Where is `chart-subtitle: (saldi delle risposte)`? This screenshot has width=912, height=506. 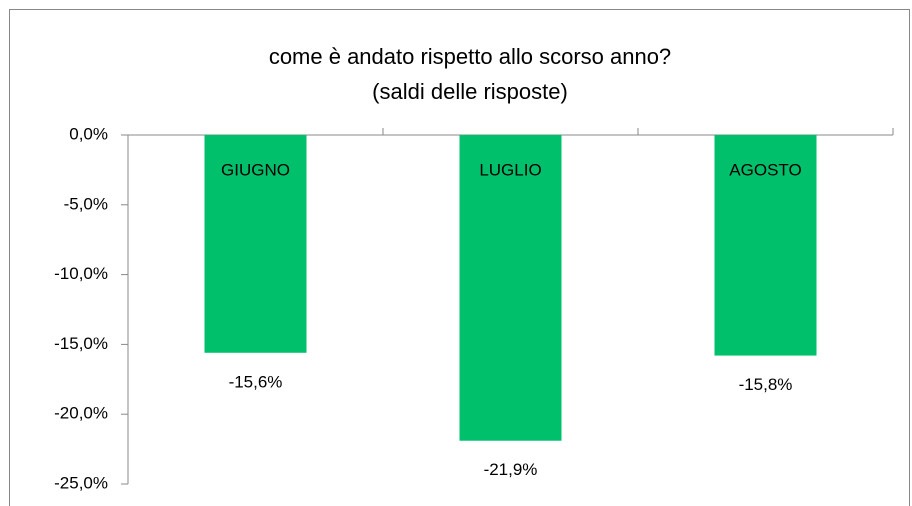
chart-subtitle: (saldi delle risposte) is located at coordinates (470, 91).